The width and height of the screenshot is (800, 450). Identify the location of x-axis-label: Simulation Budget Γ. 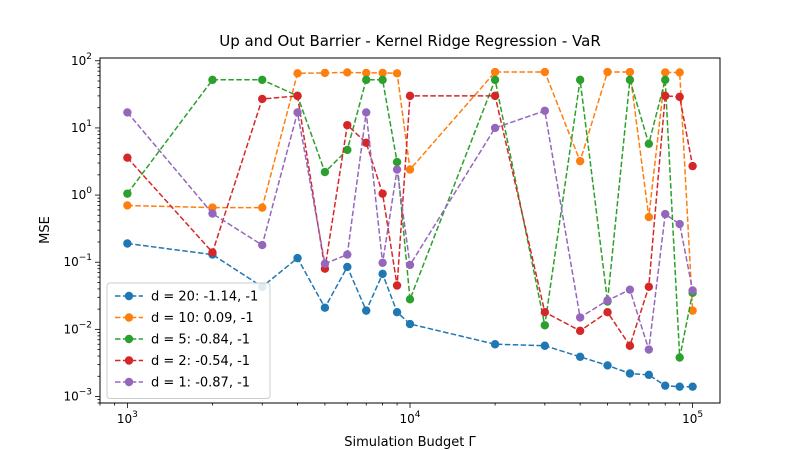
(410, 442).